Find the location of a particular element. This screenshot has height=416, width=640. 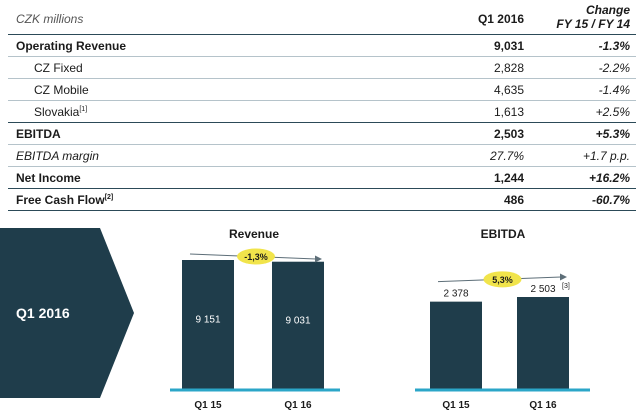

table-row: Net Income 1,244 +16.2% is located at coordinates (322, 178).